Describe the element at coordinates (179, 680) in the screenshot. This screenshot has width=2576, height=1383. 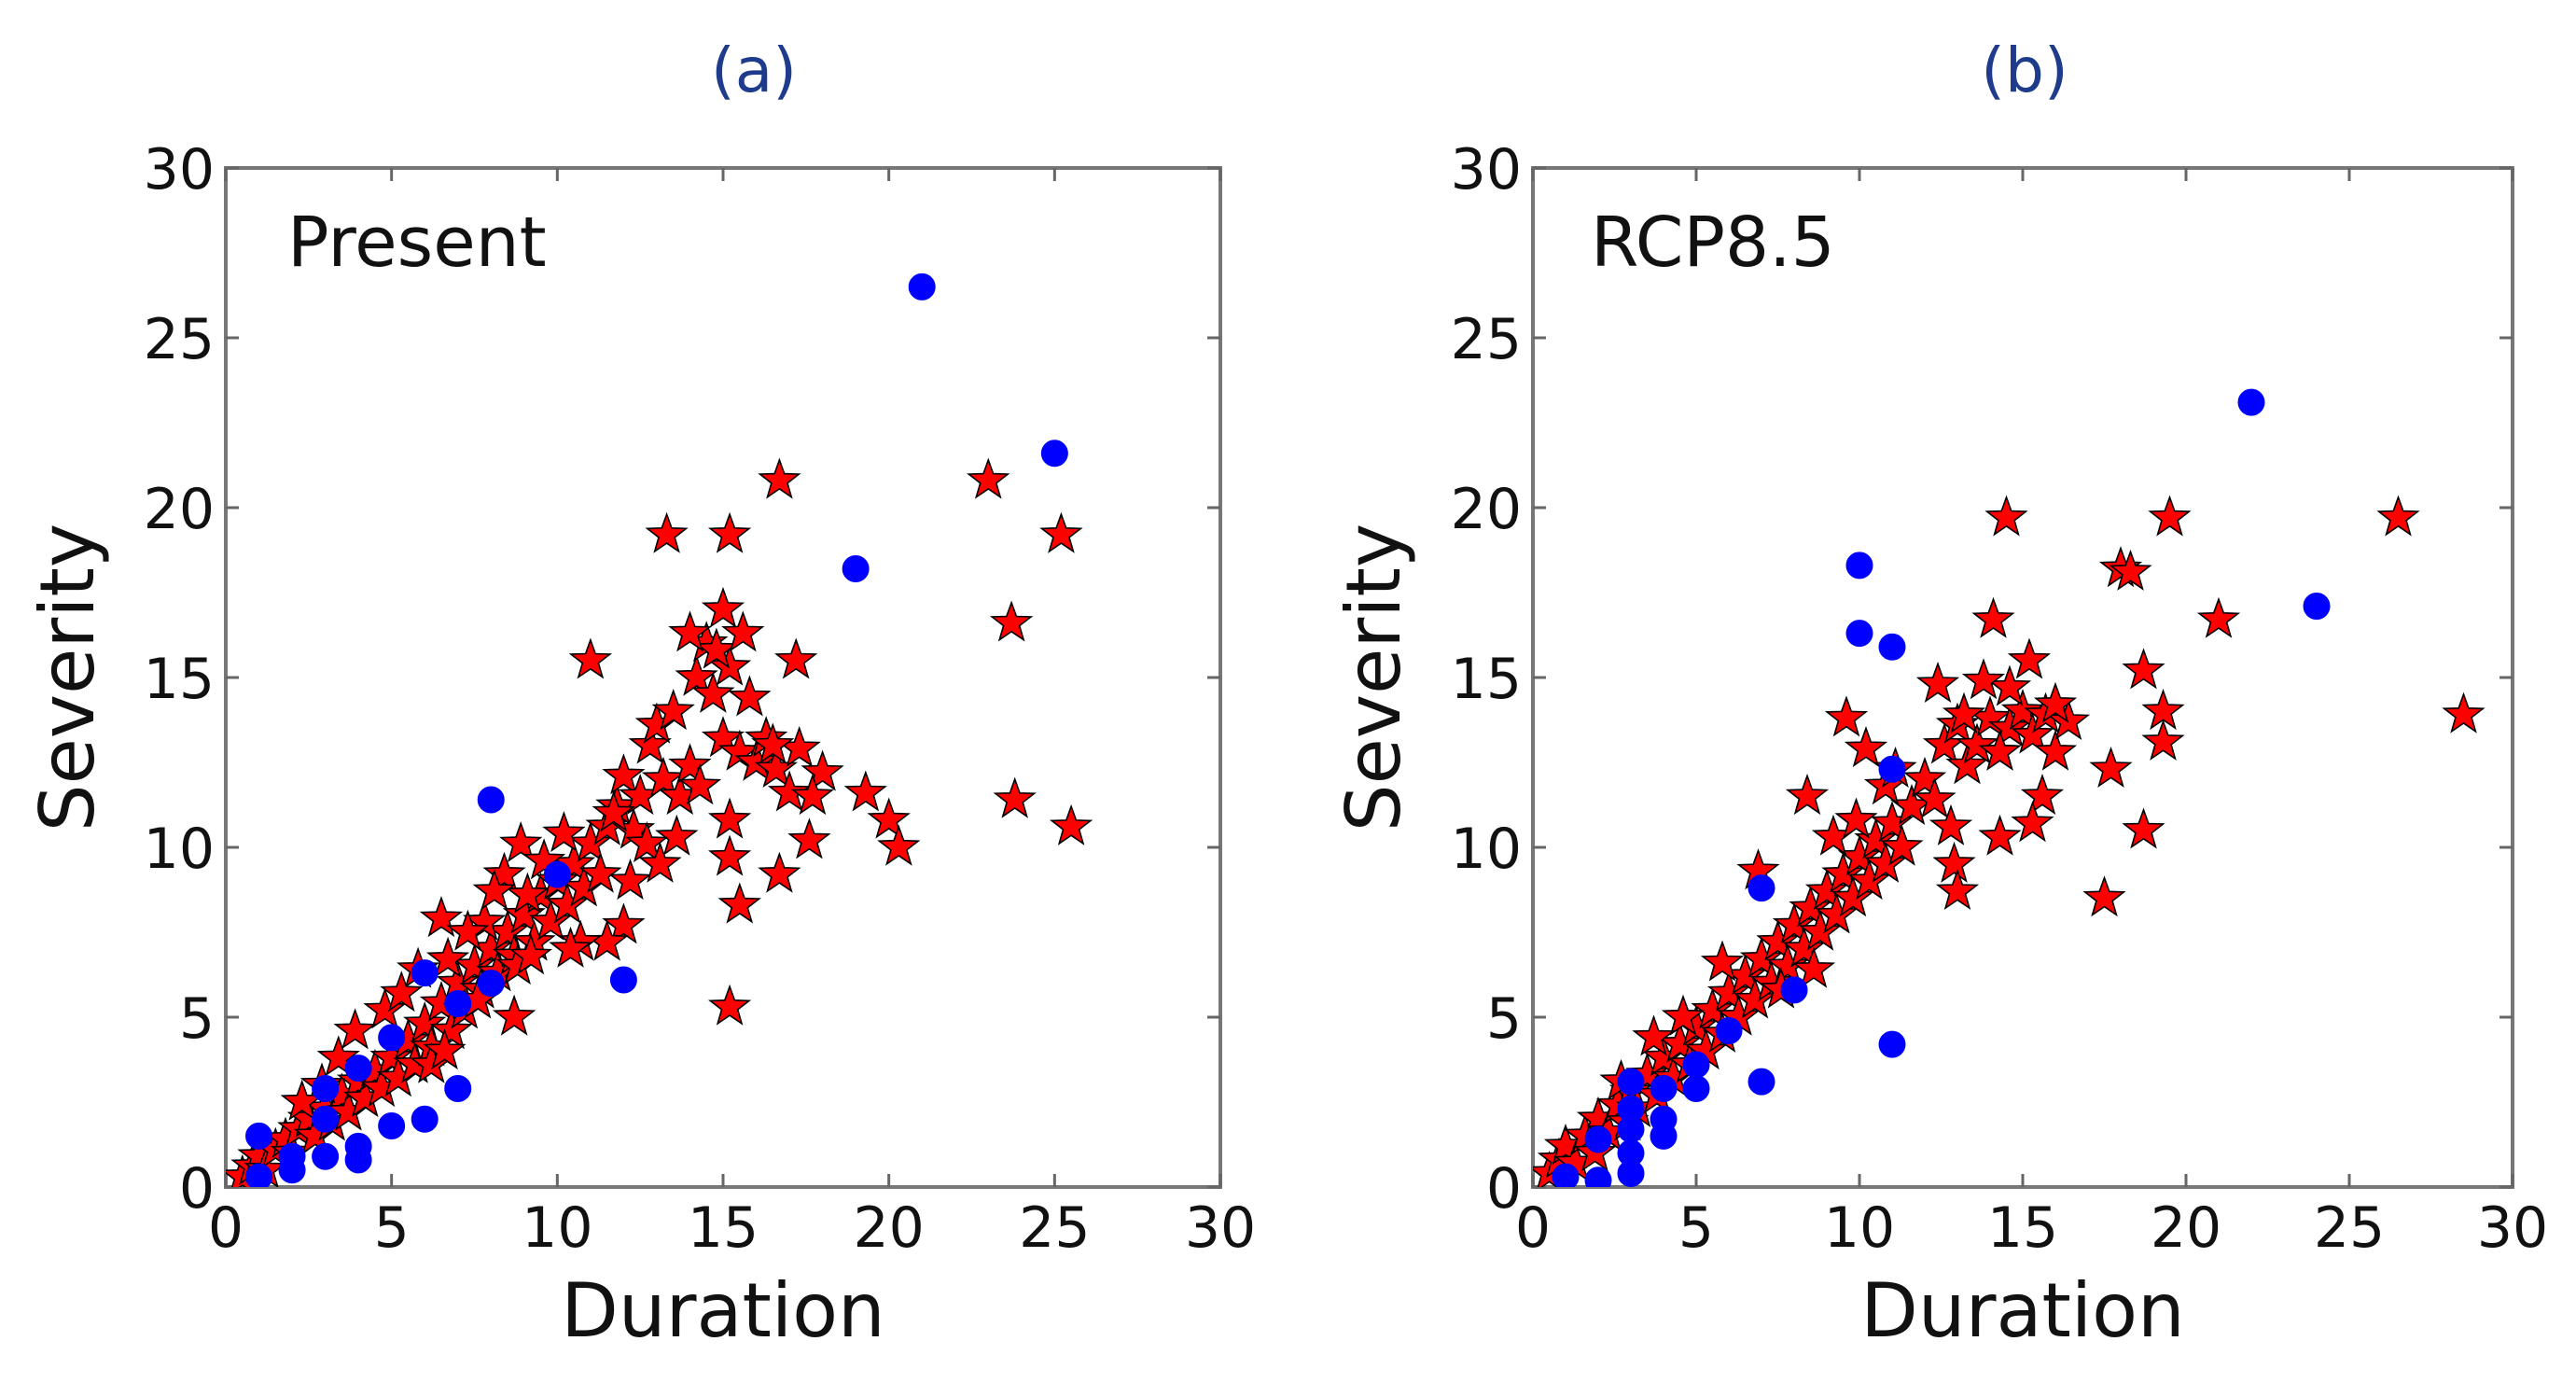
I see `y-tick-label: 15` at that location.